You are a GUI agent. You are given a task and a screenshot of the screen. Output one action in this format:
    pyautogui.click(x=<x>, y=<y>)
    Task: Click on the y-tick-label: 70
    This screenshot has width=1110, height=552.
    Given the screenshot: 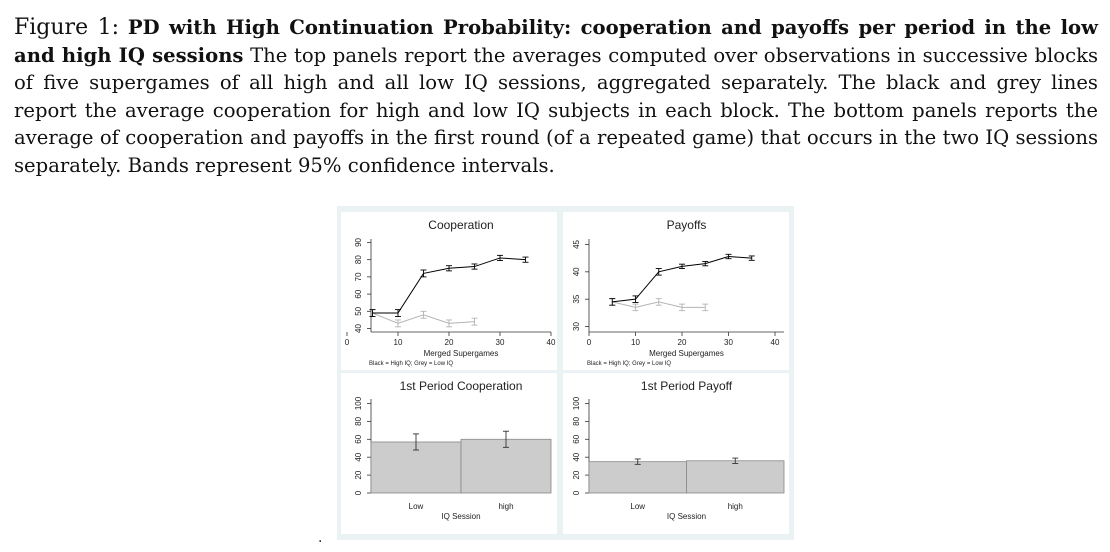 What is the action you would take?
    pyautogui.click(x=358, y=276)
    